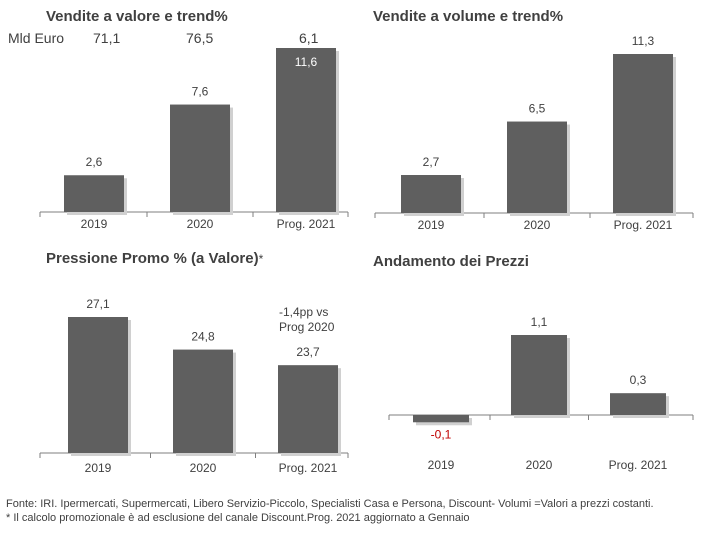 The width and height of the screenshot is (726, 539). I want to click on chart-title-text: Pressione Promo % (a Valore), so click(152, 258).